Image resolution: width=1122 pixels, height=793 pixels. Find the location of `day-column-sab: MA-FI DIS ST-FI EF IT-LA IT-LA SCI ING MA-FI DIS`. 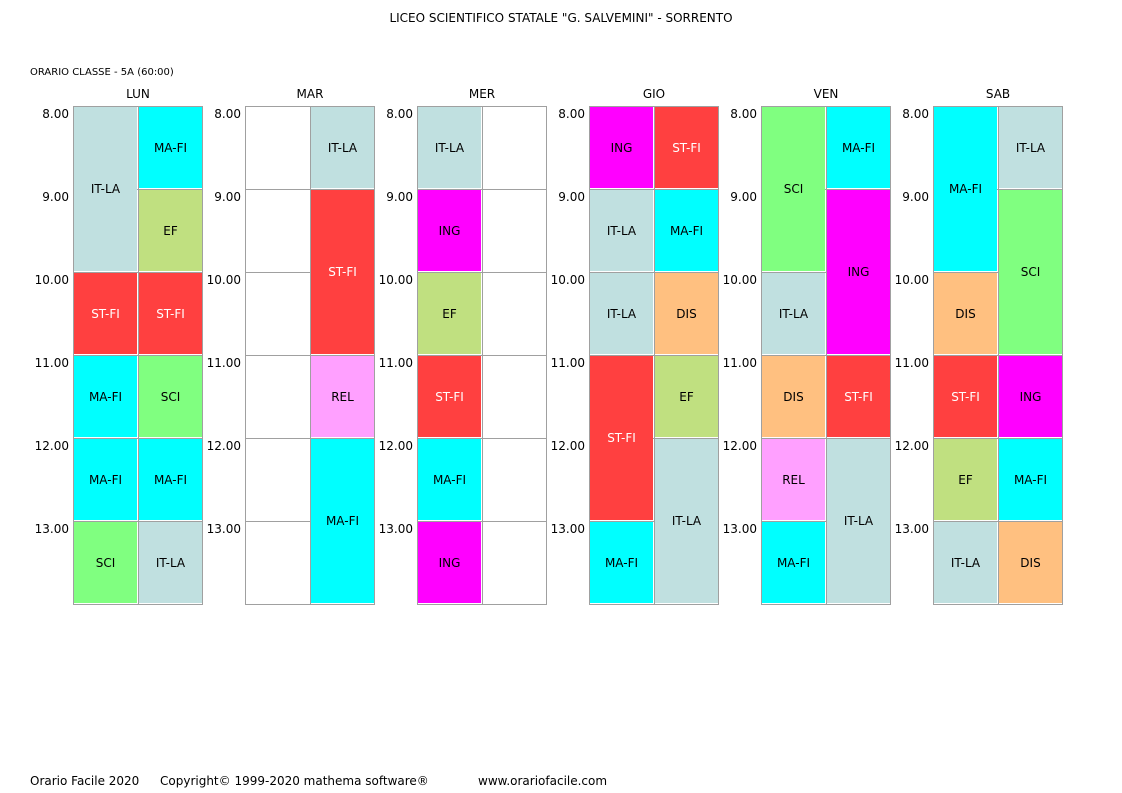

day-column-sab: MA-FI DIS ST-FI EF IT-LA IT-LA SCI ING MA-FI DIS is located at coordinates (998, 355).